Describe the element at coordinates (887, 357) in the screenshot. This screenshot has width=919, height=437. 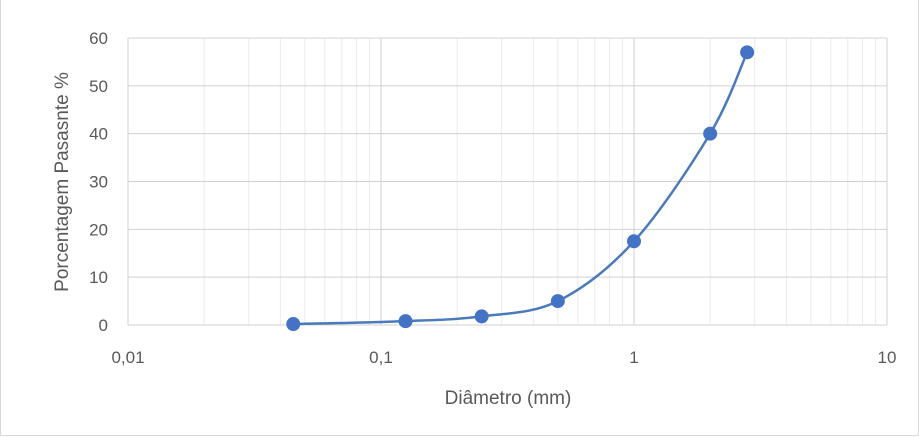
I see `x-tick-label: 10` at that location.